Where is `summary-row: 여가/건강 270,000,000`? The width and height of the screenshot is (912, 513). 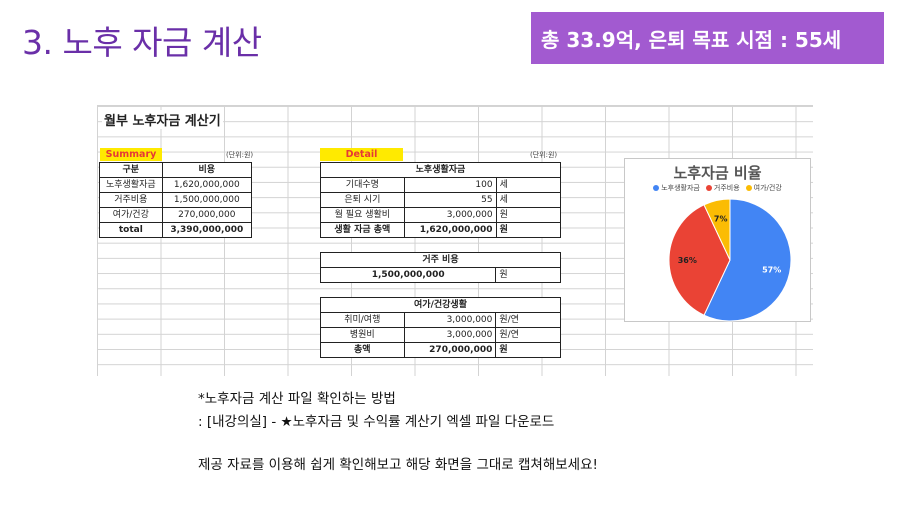 summary-row: 여가/건강 270,000,000 is located at coordinates (176, 215).